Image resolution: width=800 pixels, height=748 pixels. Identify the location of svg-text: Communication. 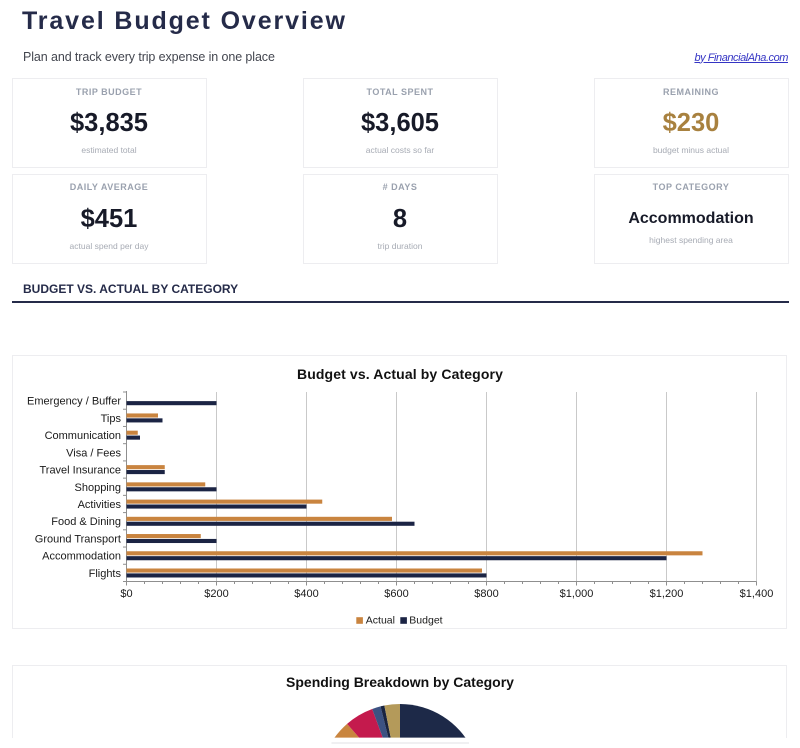
(83, 436).